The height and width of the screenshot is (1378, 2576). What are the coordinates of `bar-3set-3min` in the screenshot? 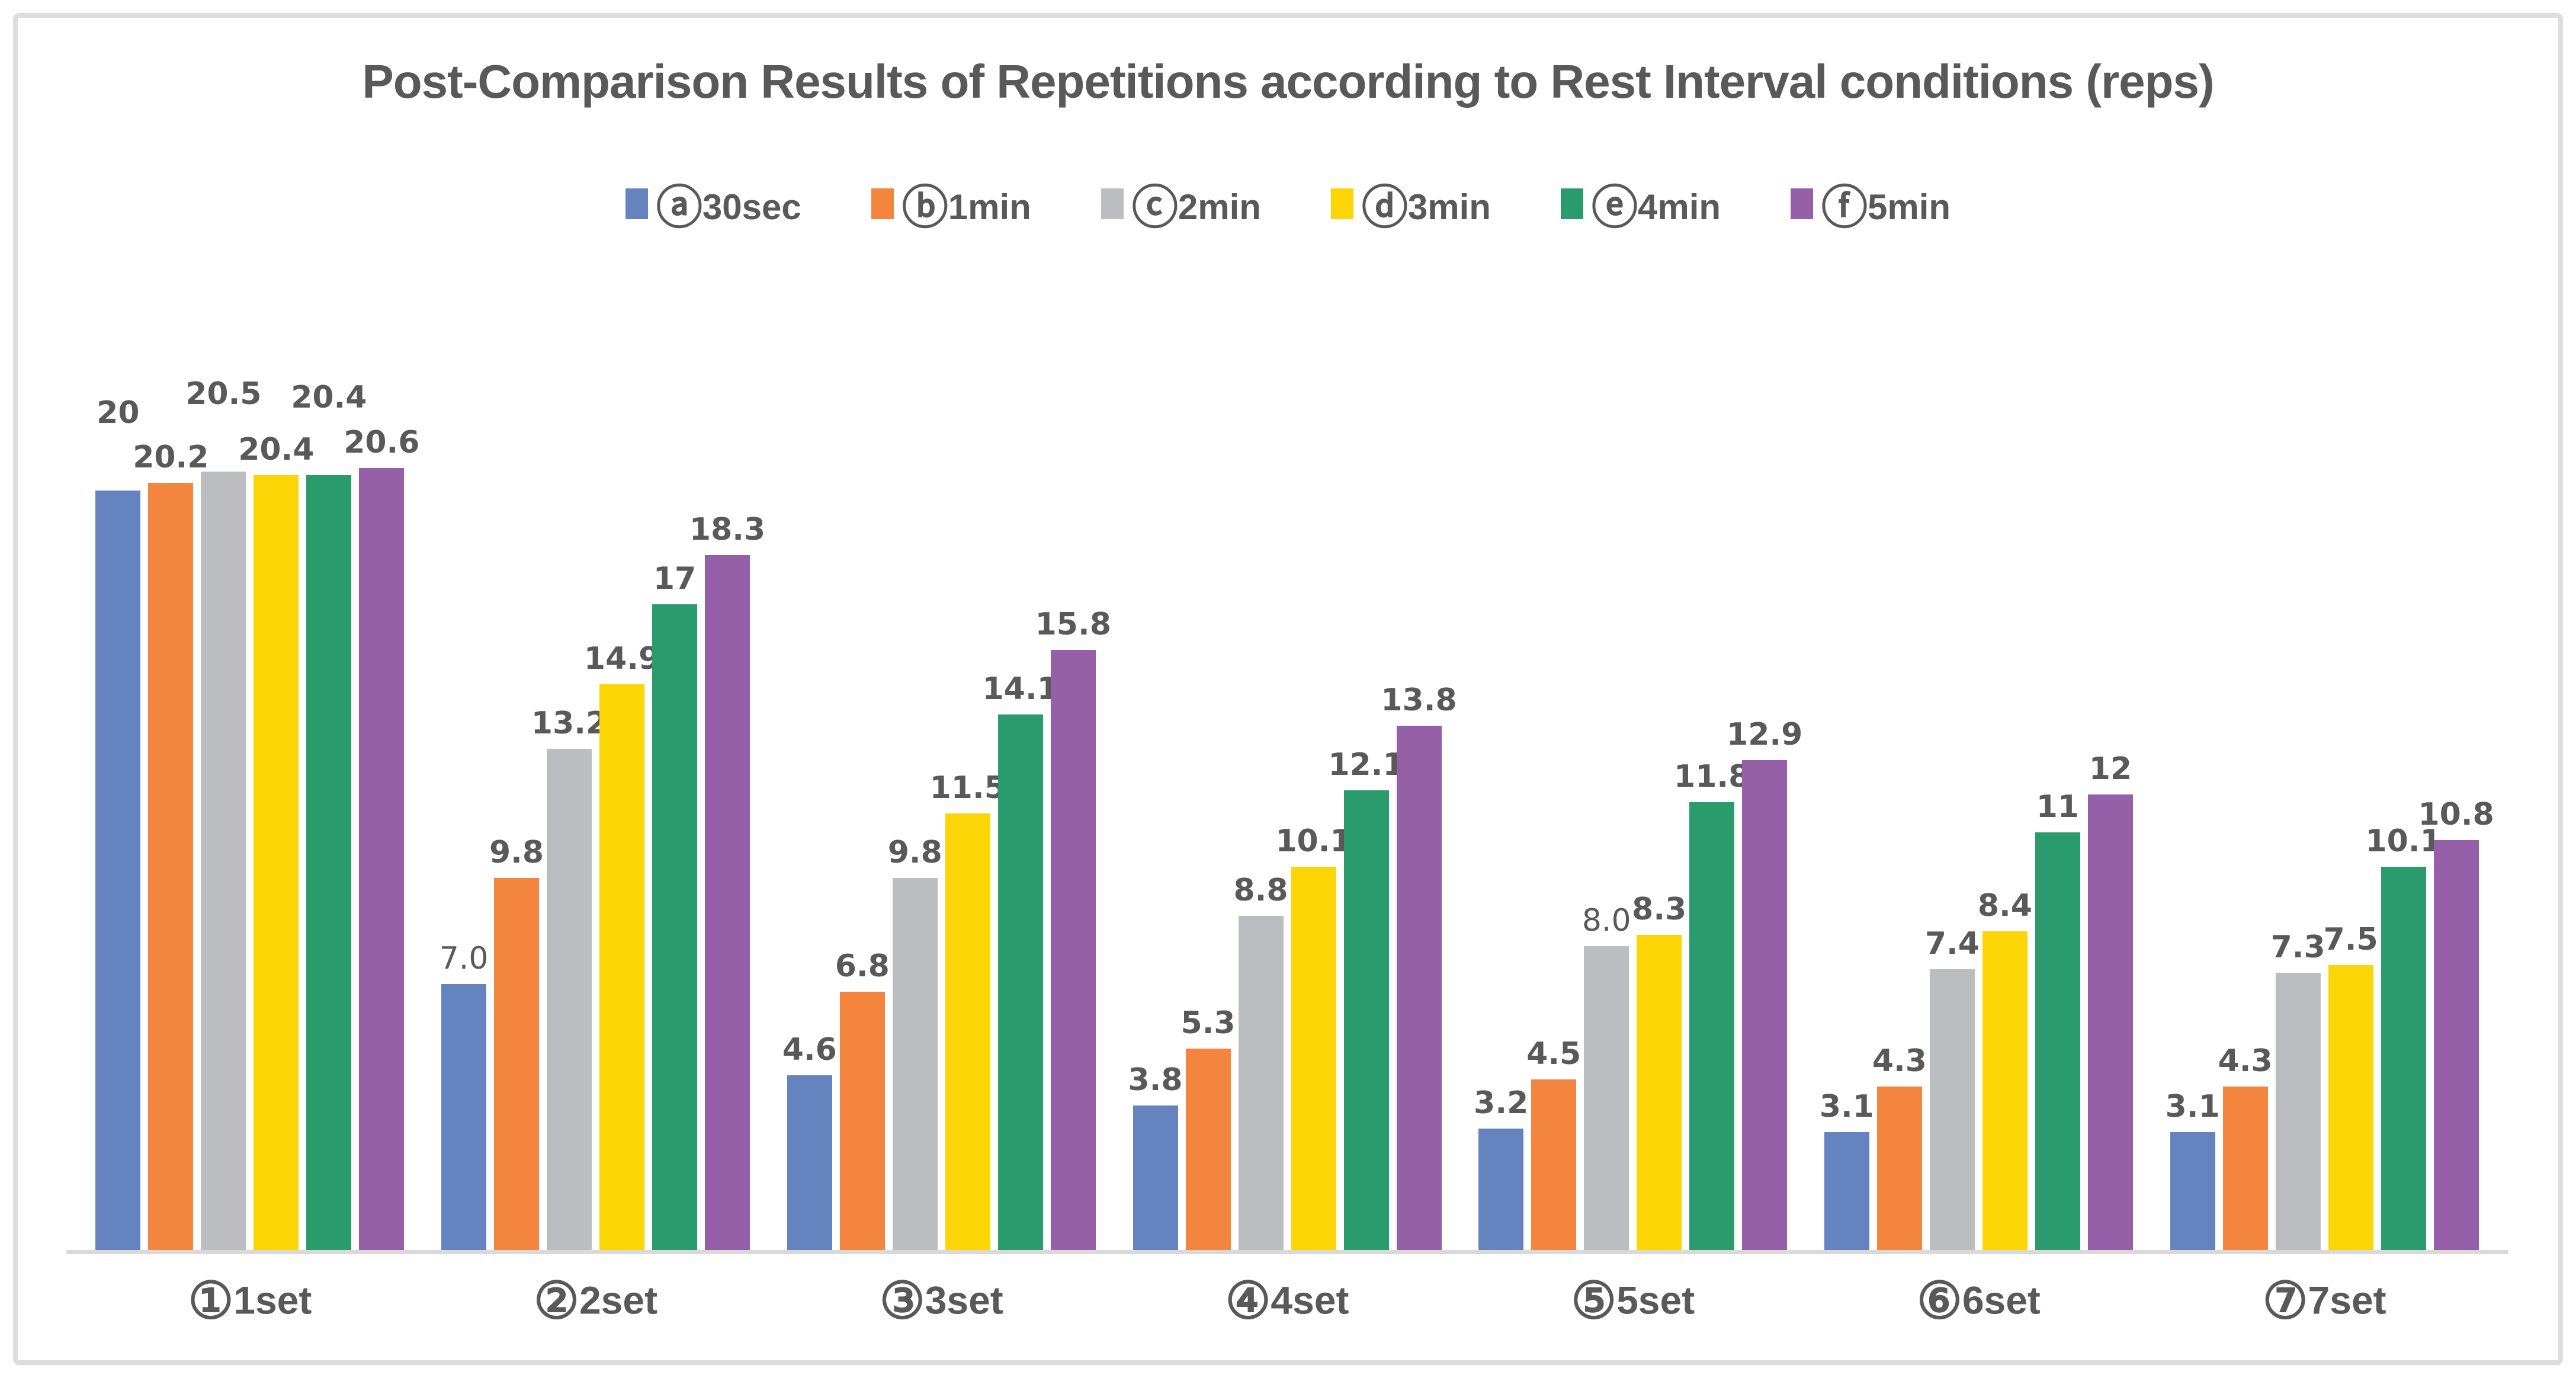 It's located at (968, 1032).